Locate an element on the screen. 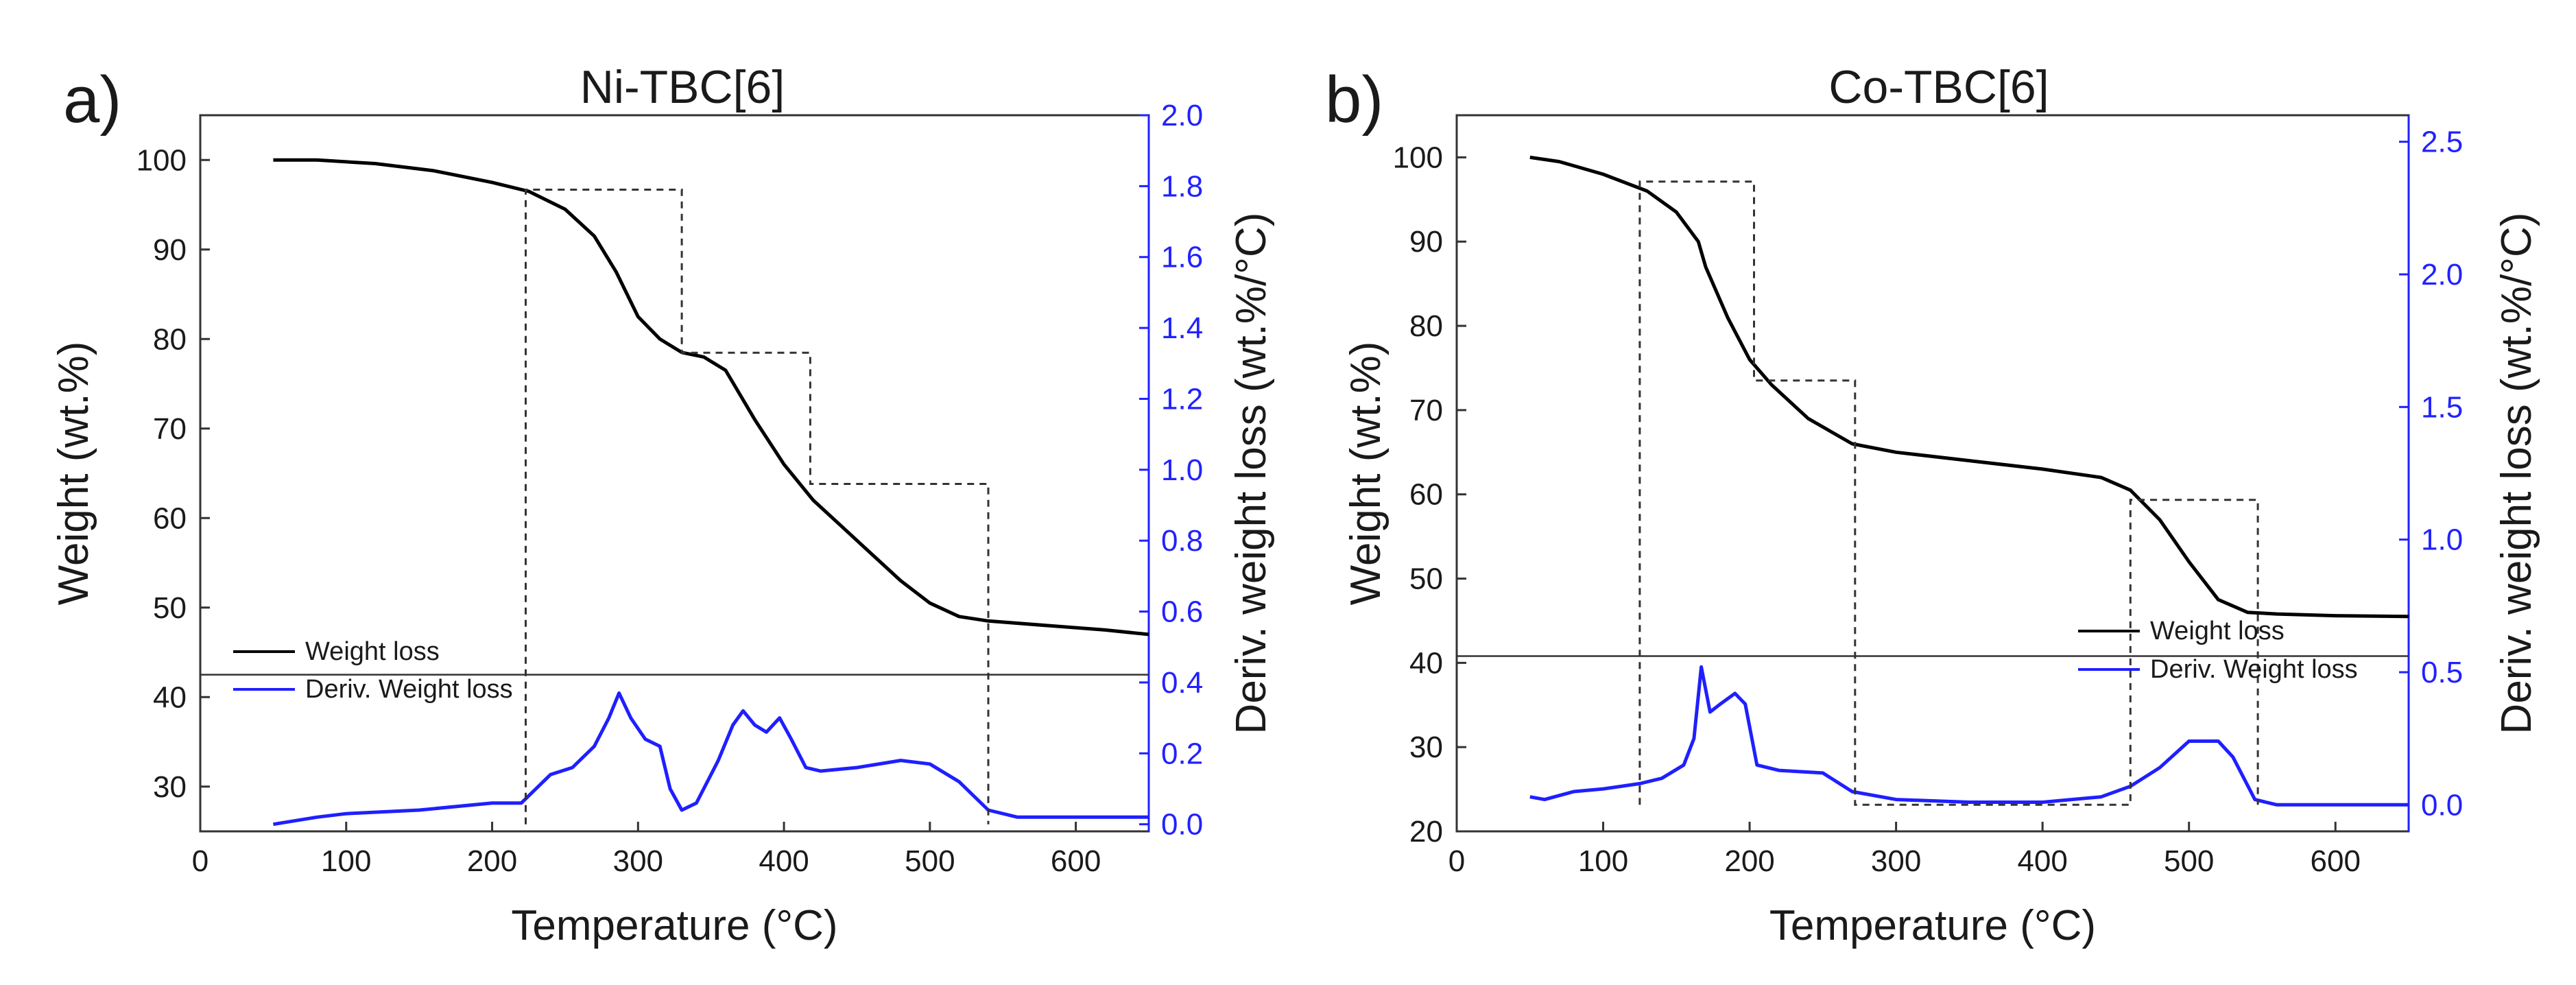 The width and height of the screenshot is (2576, 985). panel-label: b) is located at coordinates (1354, 100).